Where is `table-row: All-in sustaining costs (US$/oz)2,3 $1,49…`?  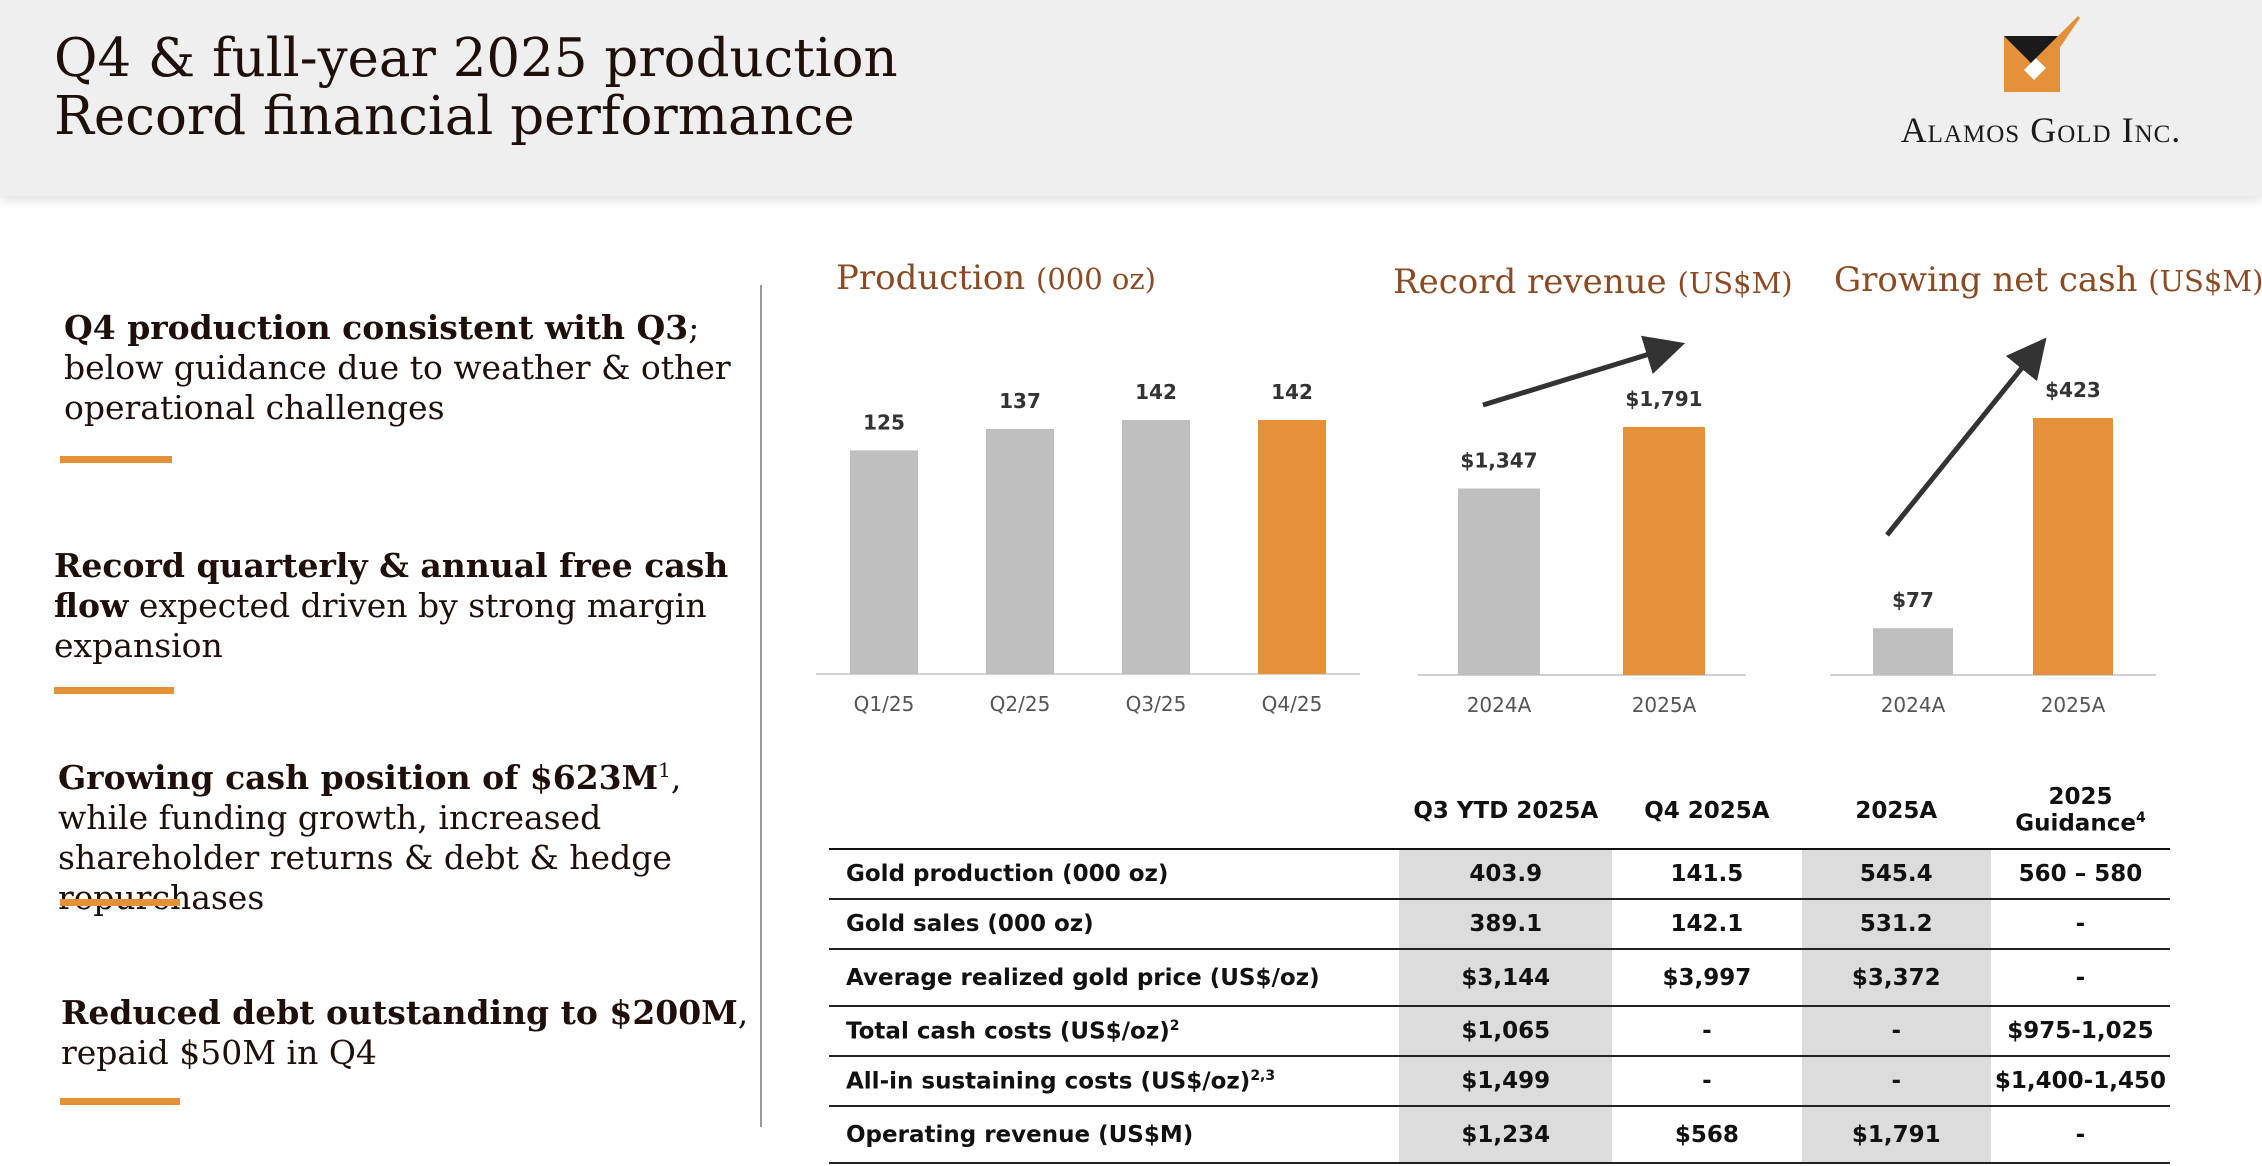 table-row: All-in sustaining costs (US$/oz)2,3 $1,49… is located at coordinates (1499, 1081).